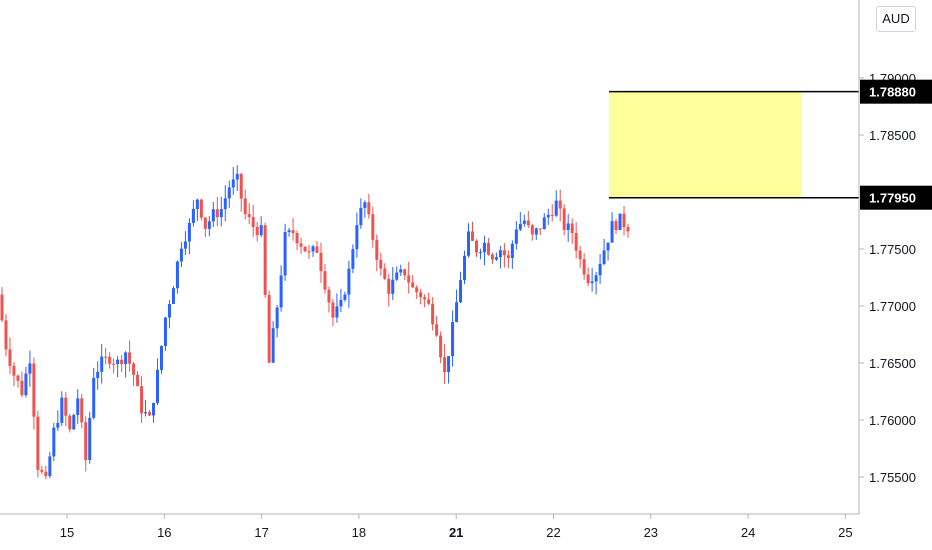  Describe the element at coordinates (553, 532) in the screenshot. I see `x-tick-label: 22` at that location.